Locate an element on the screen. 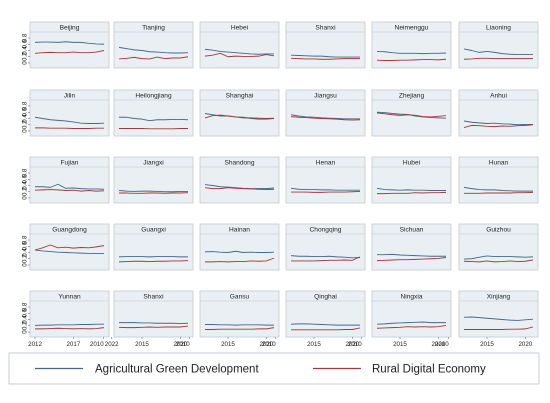 The image size is (550, 403). panel-neimenggu: Neimenggu is located at coordinates (411, 45).